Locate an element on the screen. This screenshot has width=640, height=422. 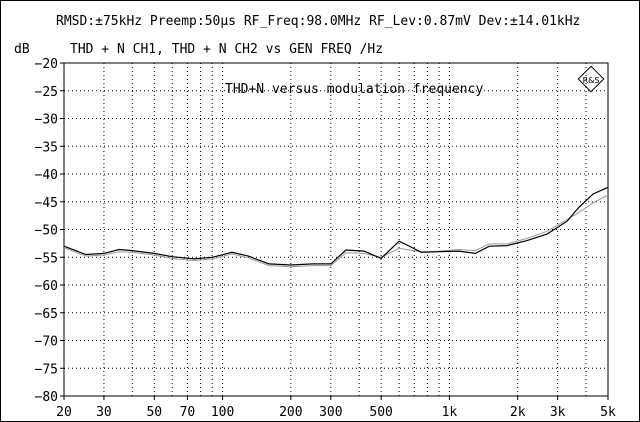
y-tick-label: −75 is located at coordinates (46, 369).